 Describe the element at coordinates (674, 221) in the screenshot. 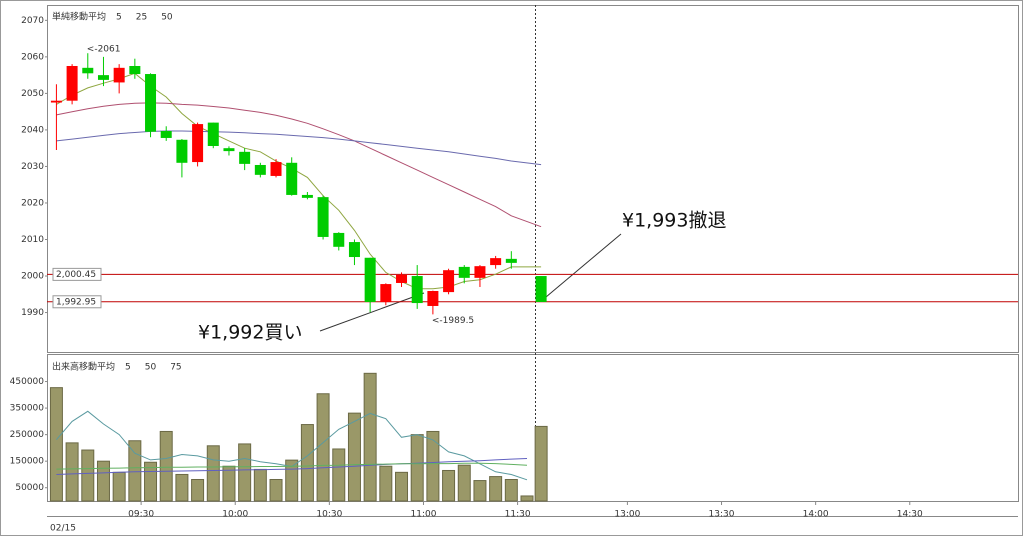

I see `callout: ¥1,993撤退` at that location.